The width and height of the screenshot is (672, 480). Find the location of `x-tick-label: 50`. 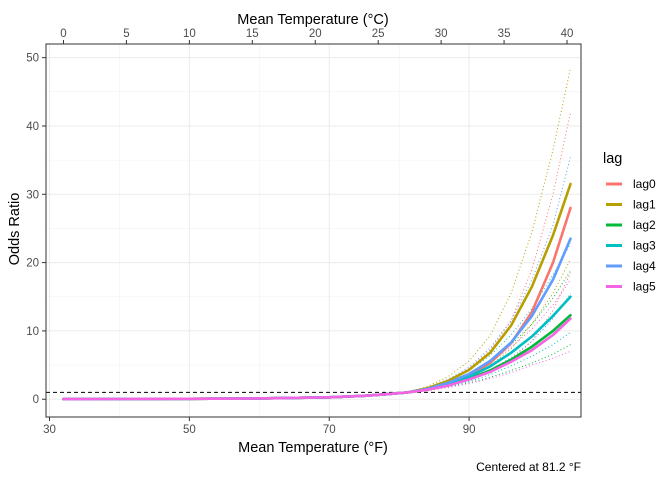

x-tick-label: 50 is located at coordinates (189, 430).